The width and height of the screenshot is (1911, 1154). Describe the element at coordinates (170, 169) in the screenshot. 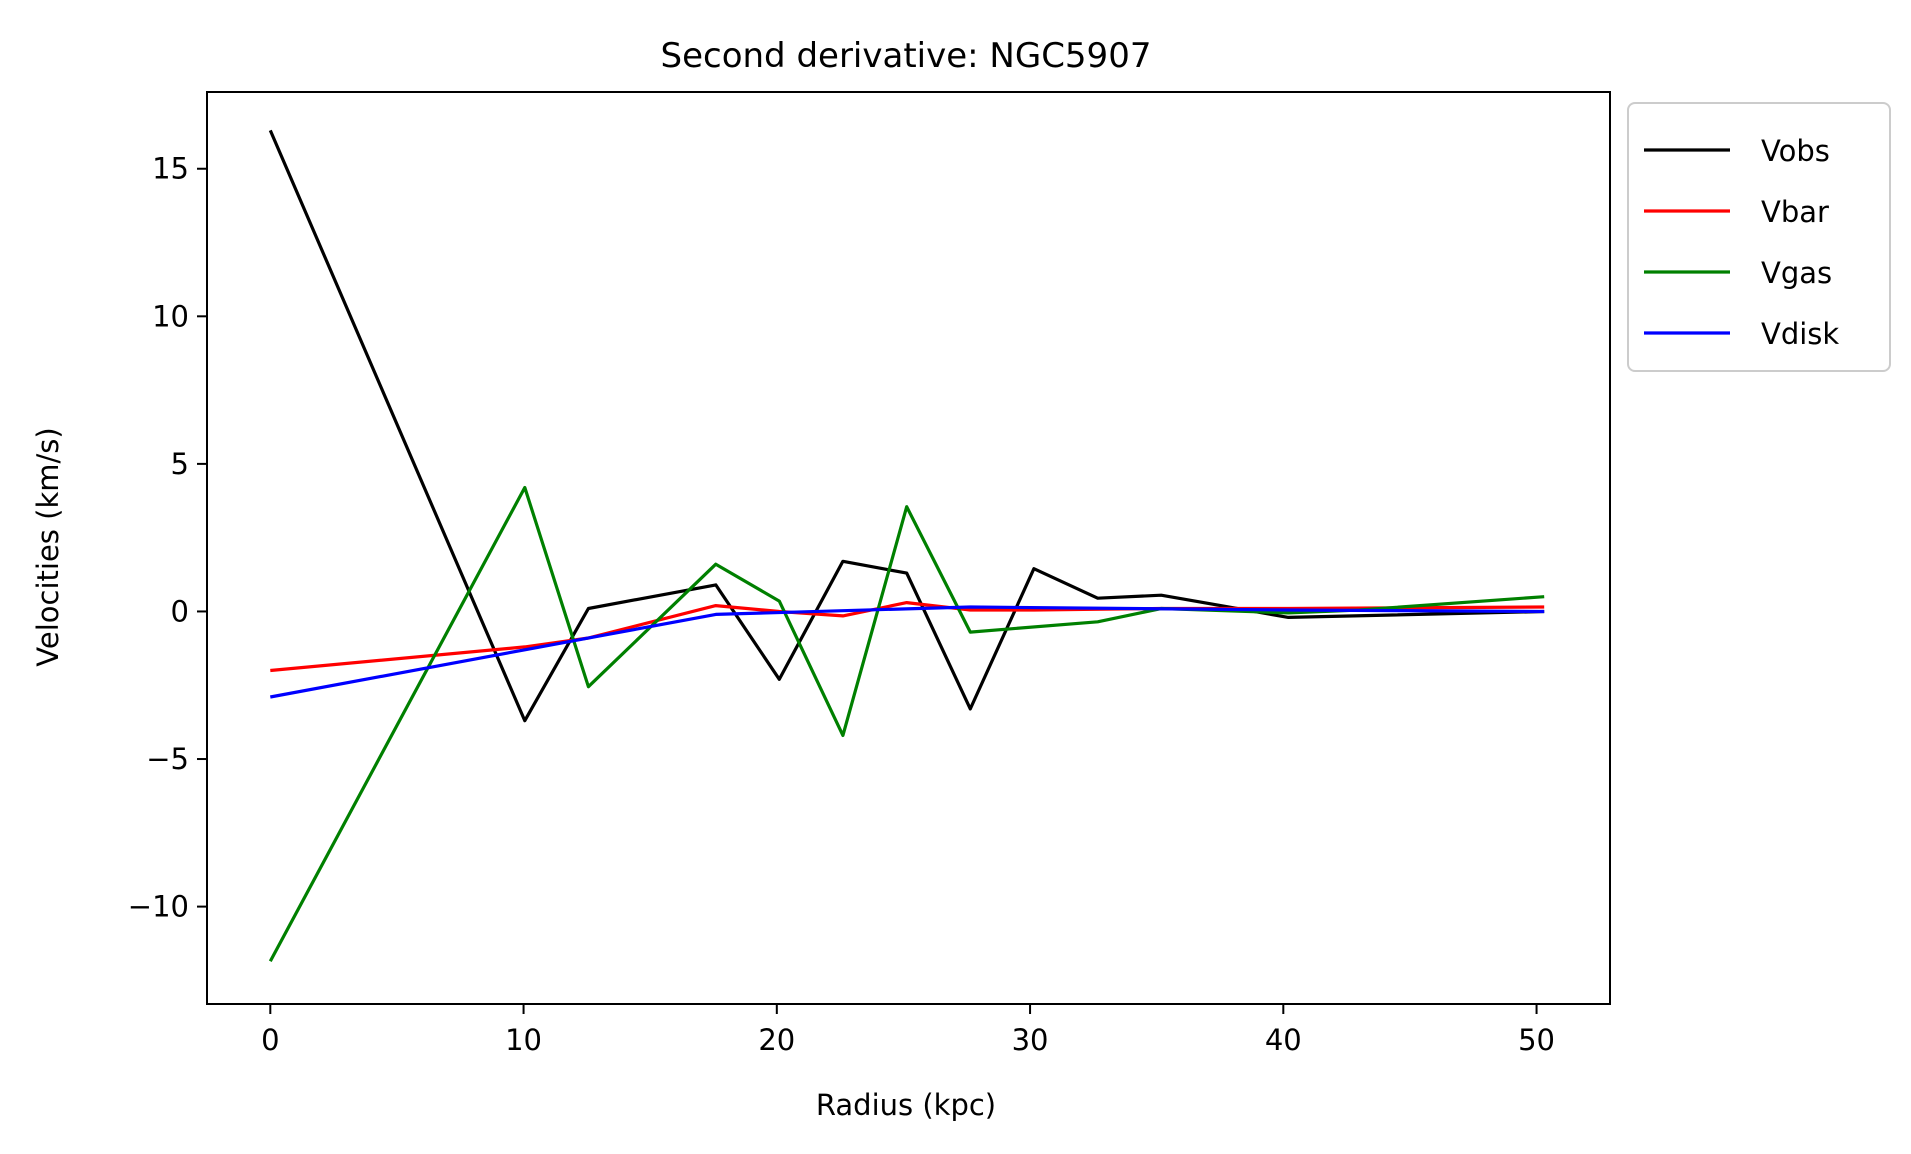

I see `y-tick-label: 15` at that location.